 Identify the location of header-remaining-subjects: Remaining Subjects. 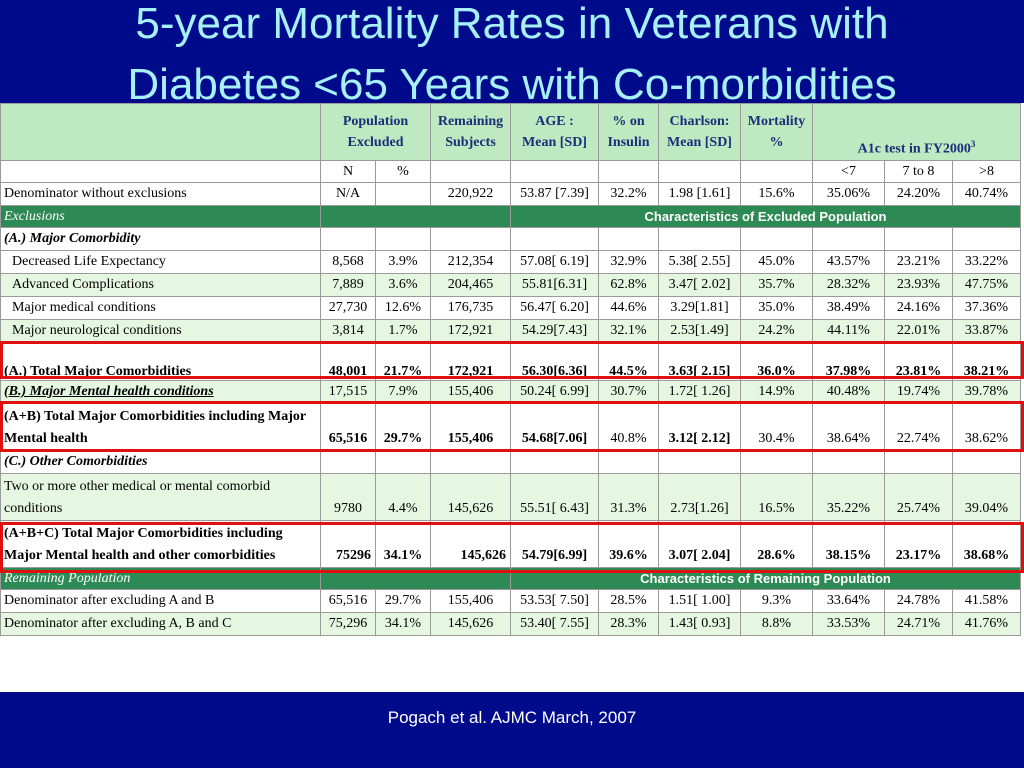
(470, 132).